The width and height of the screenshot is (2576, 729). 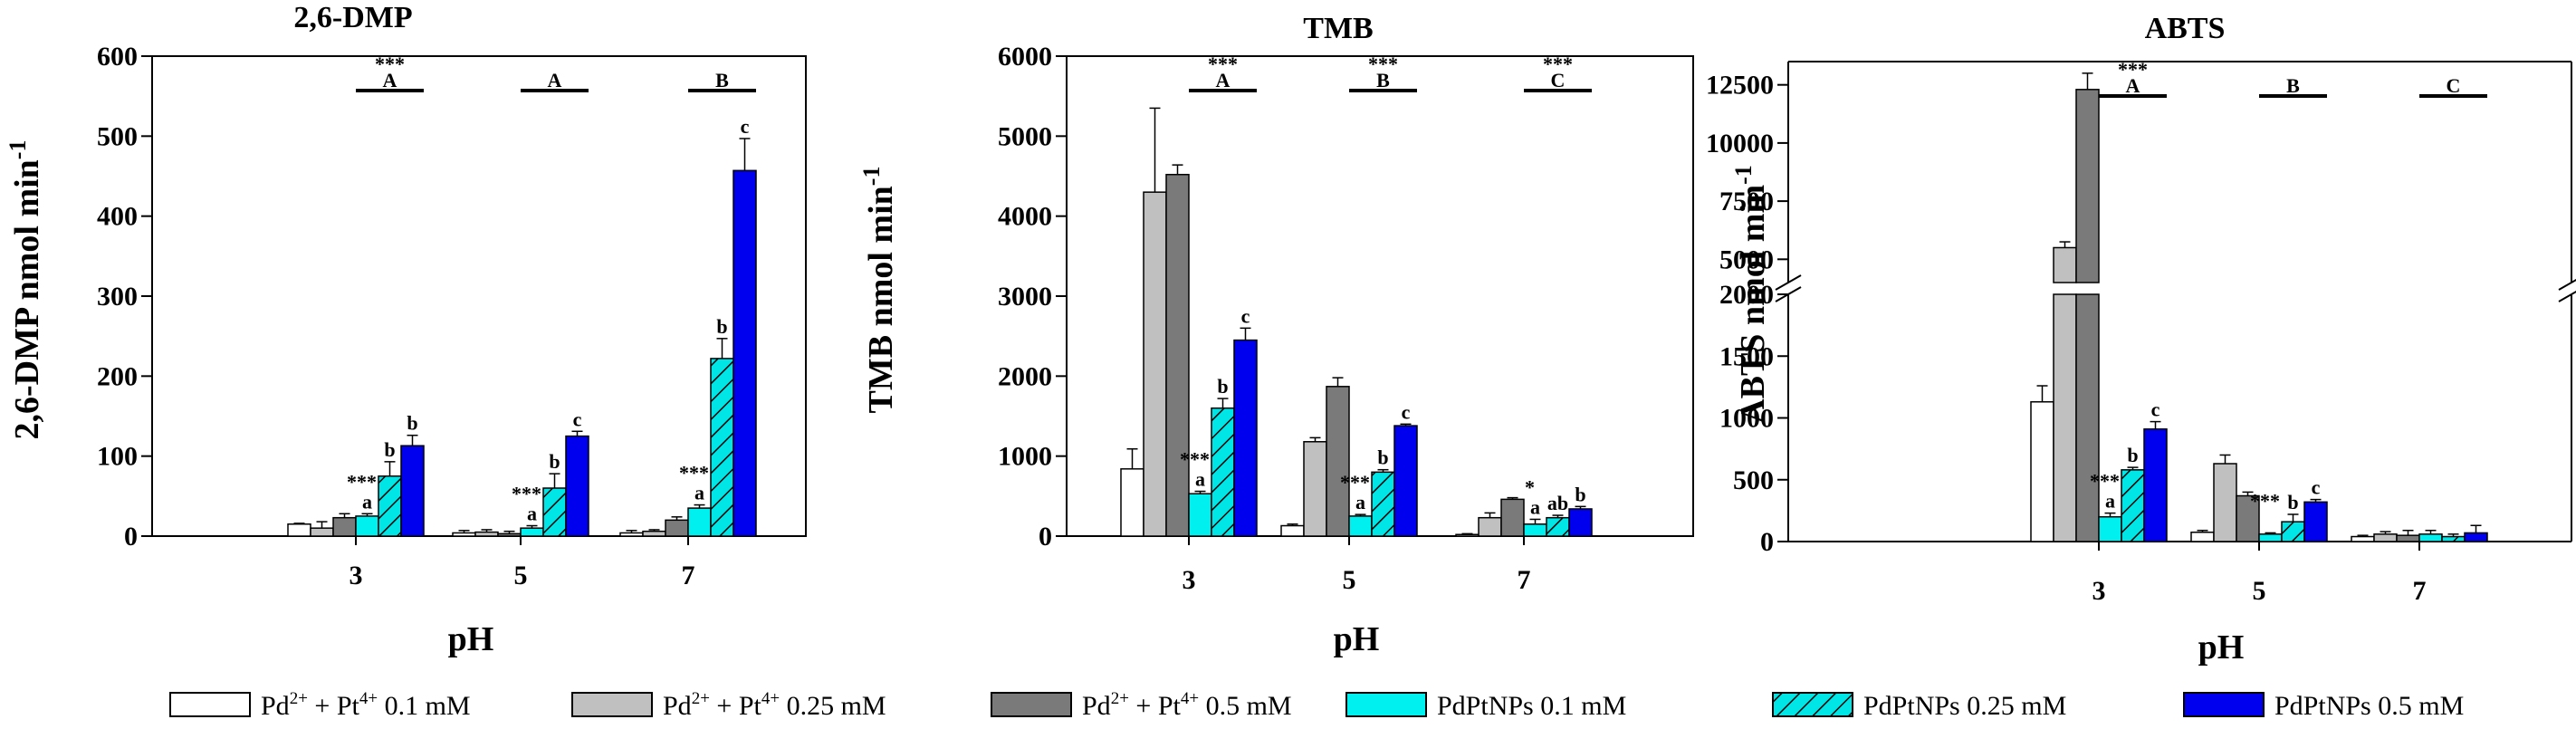 What do you see at coordinates (833, 706) in the screenshot?
I see `legend-label-part: 0.25 mM` at bounding box center [833, 706].